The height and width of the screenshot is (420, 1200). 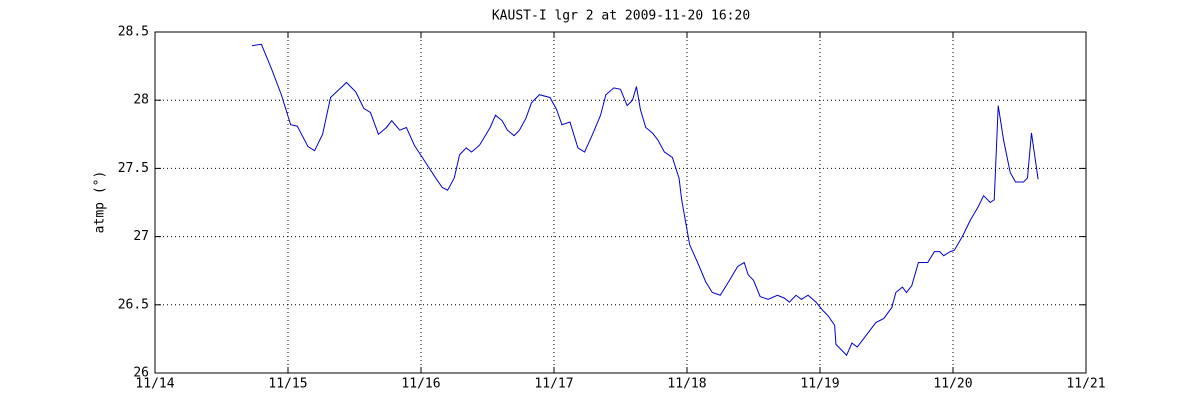 I want to click on x-tick-label: 11/14, so click(x=154, y=384).